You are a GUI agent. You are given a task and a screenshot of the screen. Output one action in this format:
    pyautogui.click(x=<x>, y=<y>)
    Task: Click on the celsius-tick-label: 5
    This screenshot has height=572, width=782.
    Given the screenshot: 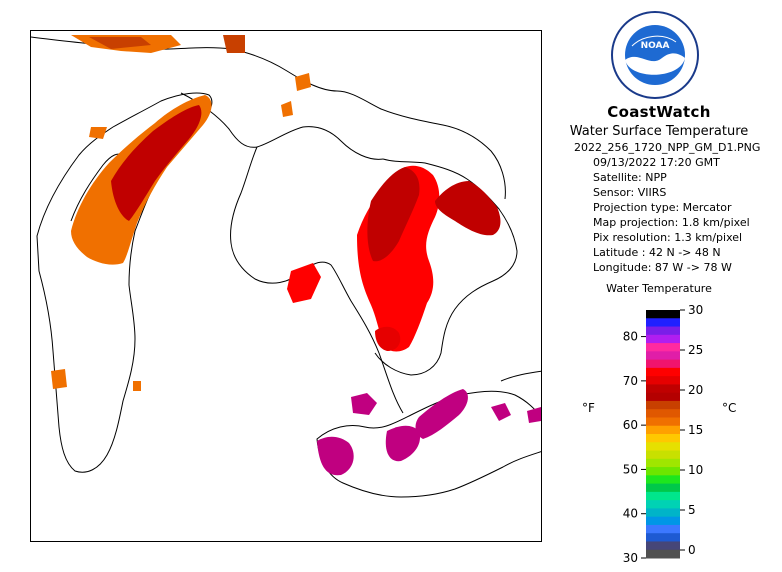 What is the action you would take?
    pyautogui.click(x=692, y=510)
    